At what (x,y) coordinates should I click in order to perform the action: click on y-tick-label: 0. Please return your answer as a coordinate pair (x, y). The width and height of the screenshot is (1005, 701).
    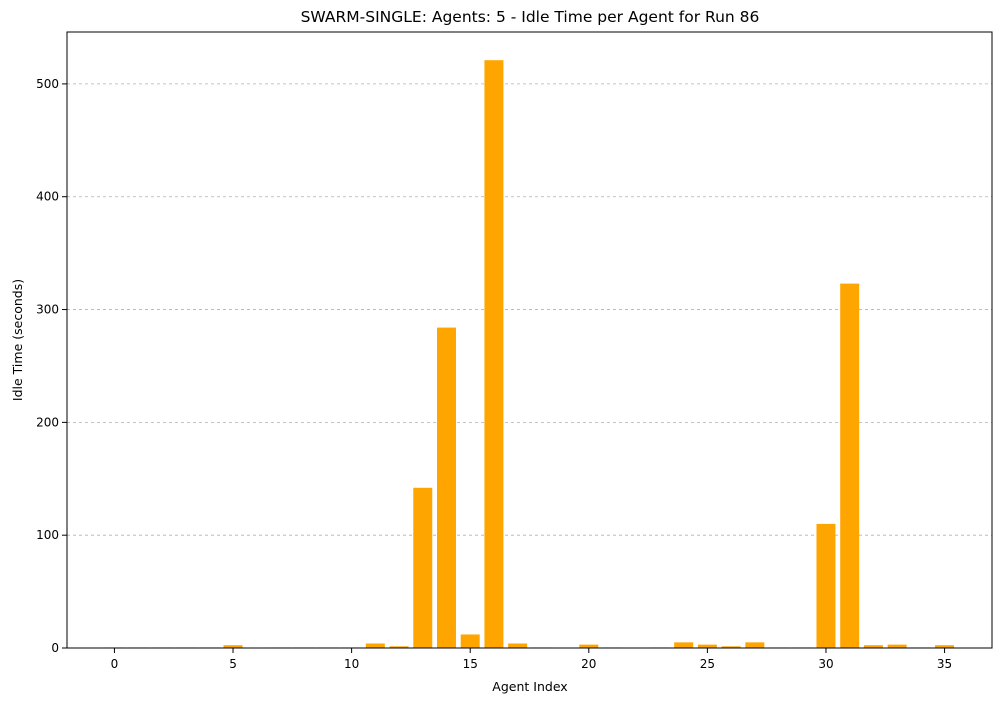
    Looking at the image, I should click on (55, 648).